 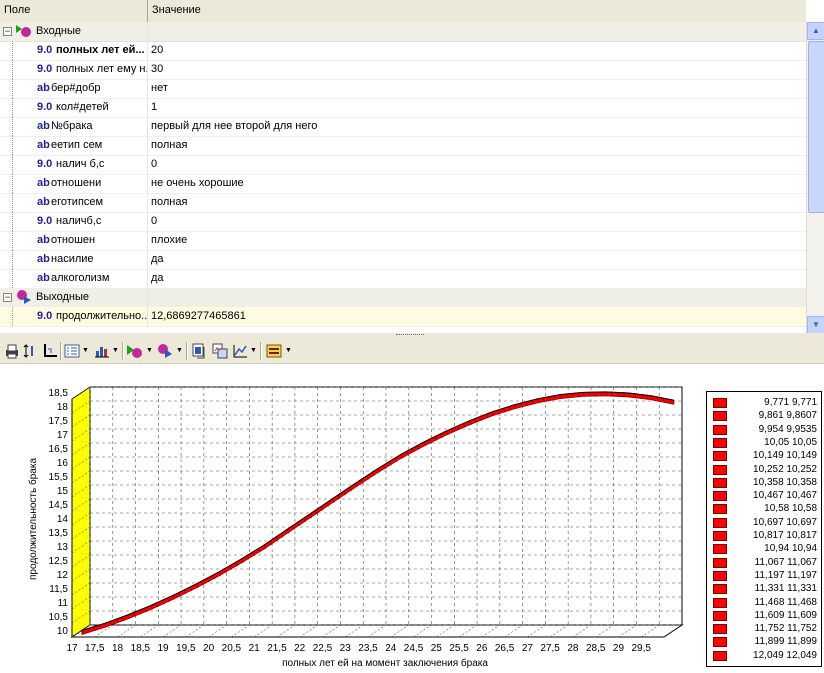 What do you see at coordinates (197, 183) in the screenshot?
I see `field-value: не очень хорошие` at bounding box center [197, 183].